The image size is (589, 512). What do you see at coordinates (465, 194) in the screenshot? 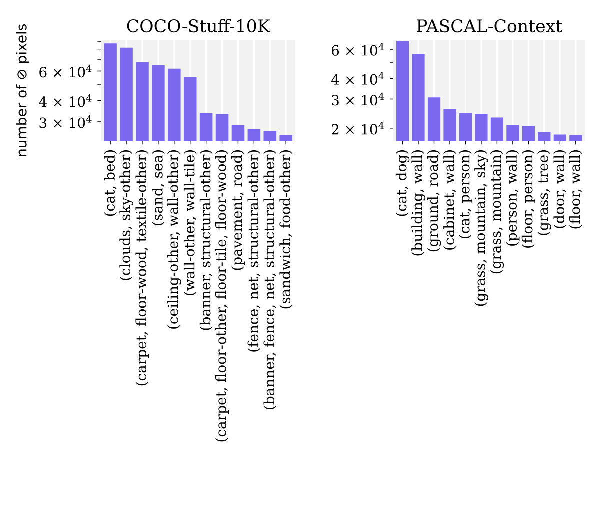
I see `x-tick-label: (cat, person)` at bounding box center [465, 194].